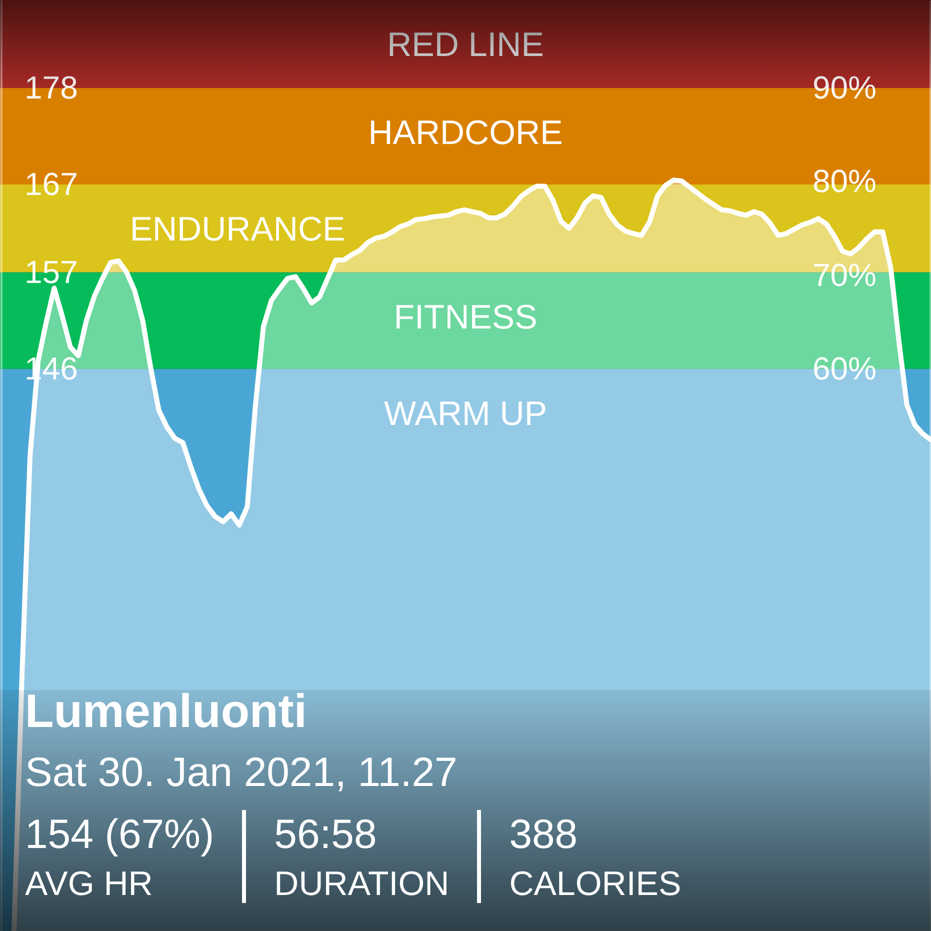 The height and width of the screenshot is (931, 931). What do you see at coordinates (238, 229) in the screenshot?
I see `band-label: ENDURANCE` at bounding box center [238, 229].